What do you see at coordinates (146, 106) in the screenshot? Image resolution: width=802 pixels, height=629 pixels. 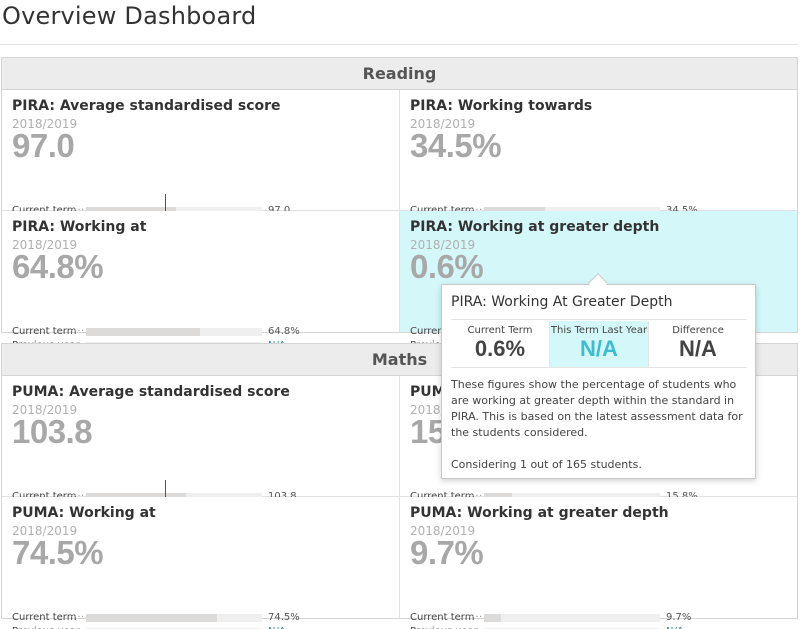 I see `card-title: PIRA: Average standardised score` at bounding box center [146, 106].